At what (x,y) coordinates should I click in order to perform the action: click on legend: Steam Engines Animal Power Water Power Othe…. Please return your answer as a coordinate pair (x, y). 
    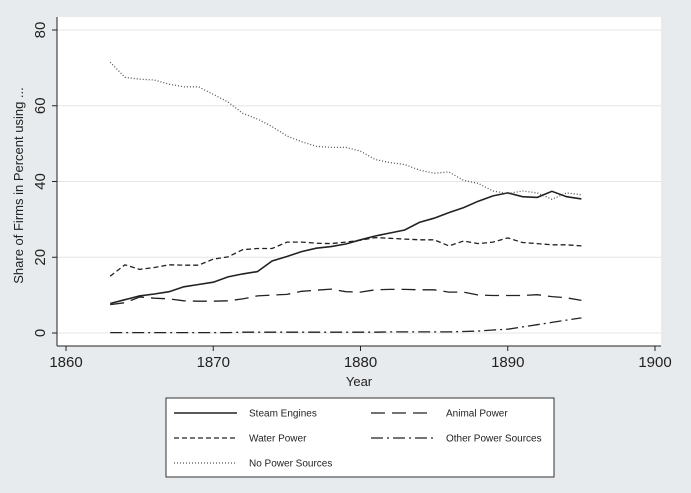
    Looking at the image, I should click on (360, 437).